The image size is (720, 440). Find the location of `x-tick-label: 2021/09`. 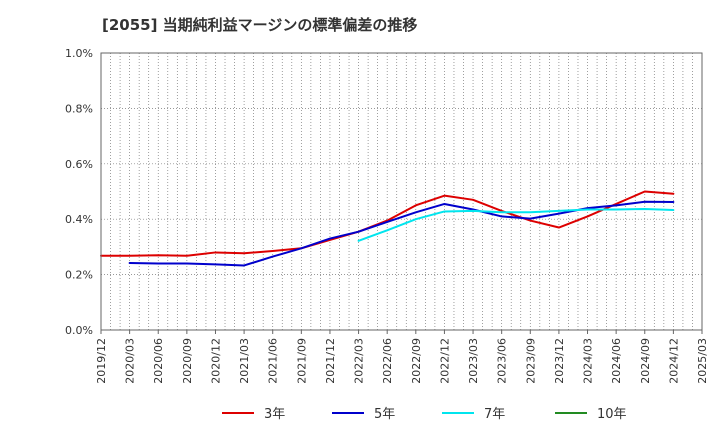

x-tick-label: 2021/09 is located at coordinates (301, 361).